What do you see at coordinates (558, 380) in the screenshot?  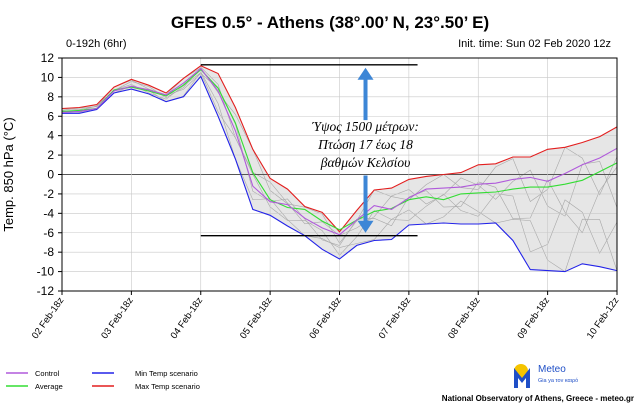 I see `logo-tagline: Gia ya τον καιρό` at bounding box center [558, 380].